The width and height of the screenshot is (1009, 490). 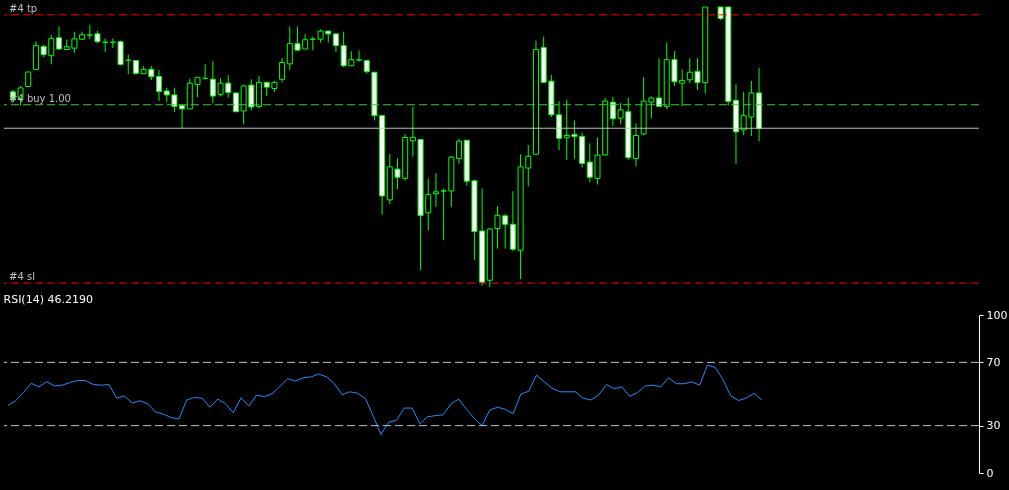 What do you see at coordinates (22, 277) in the screenshot?
I see `ref-line-label: #4 sl` at bounding box center [22, 277].